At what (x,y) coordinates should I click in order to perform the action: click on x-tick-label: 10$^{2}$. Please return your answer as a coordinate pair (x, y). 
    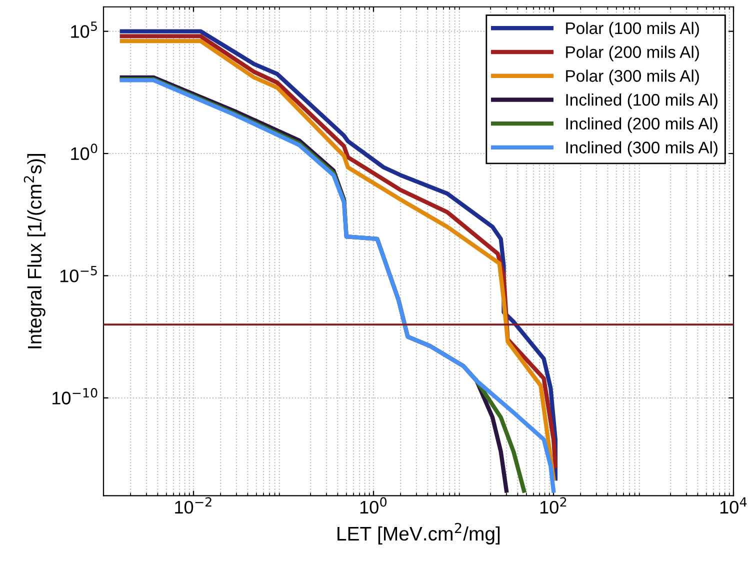
    Looking at the image, I should click on (553, 505).